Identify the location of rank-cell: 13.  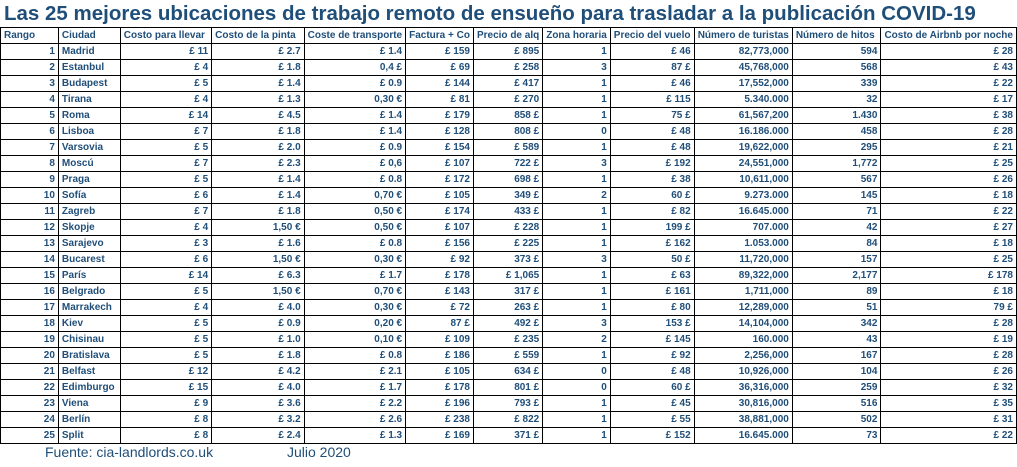
(29, 243).